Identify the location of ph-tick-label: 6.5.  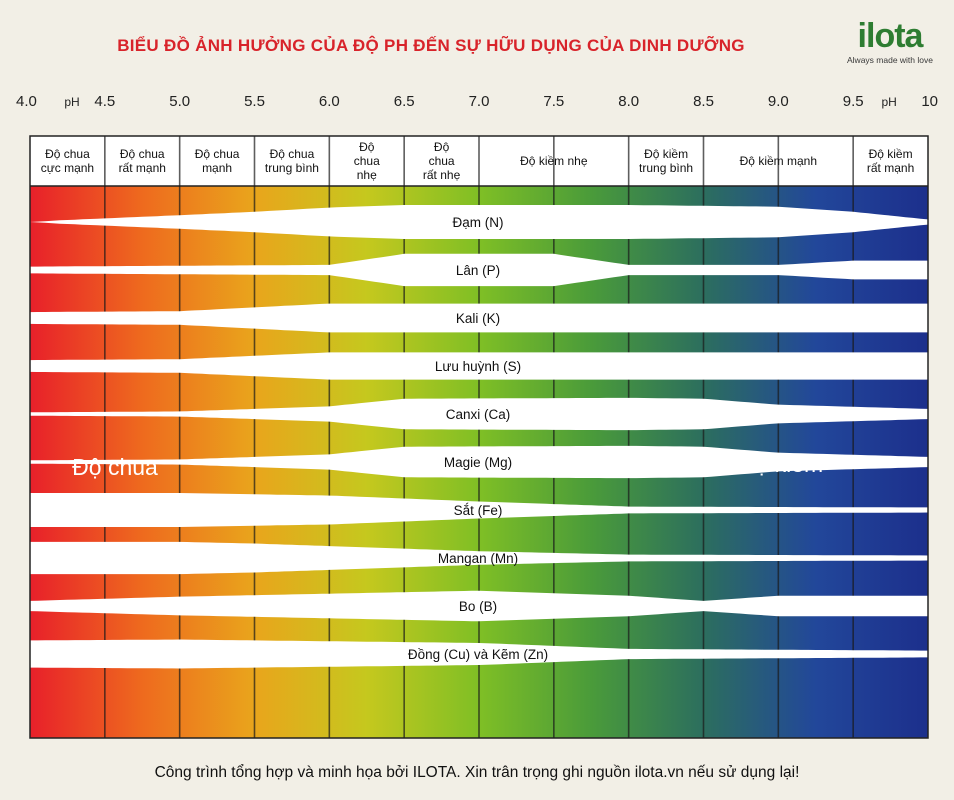
(404, 101).